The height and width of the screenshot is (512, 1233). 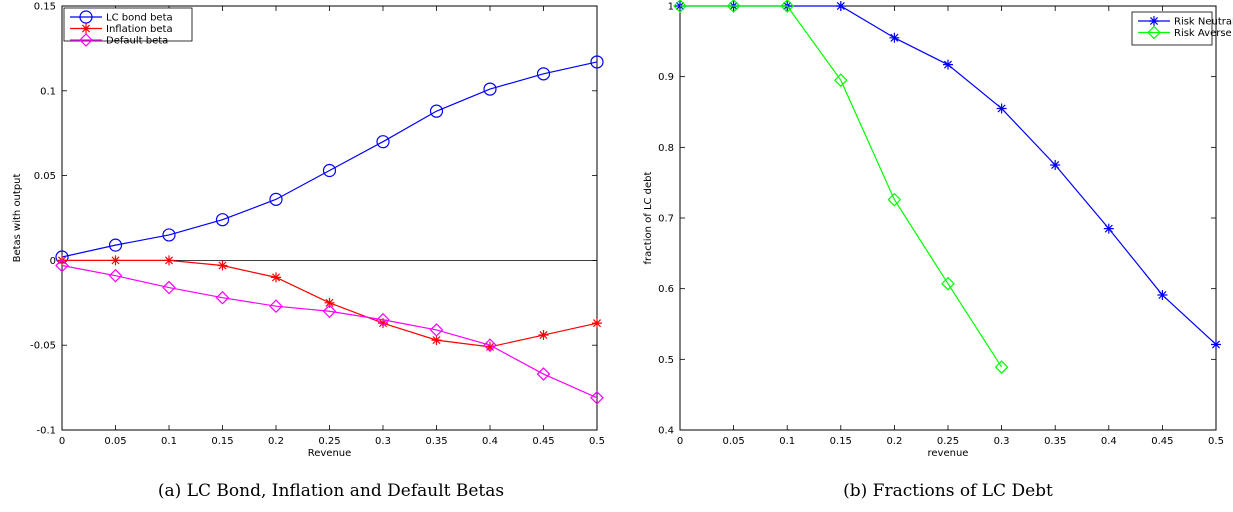 What do you see at coordinates (666, 77) in the screenshot?
I see `y-tick-label: 0.9` at bounding box center [666, 77].